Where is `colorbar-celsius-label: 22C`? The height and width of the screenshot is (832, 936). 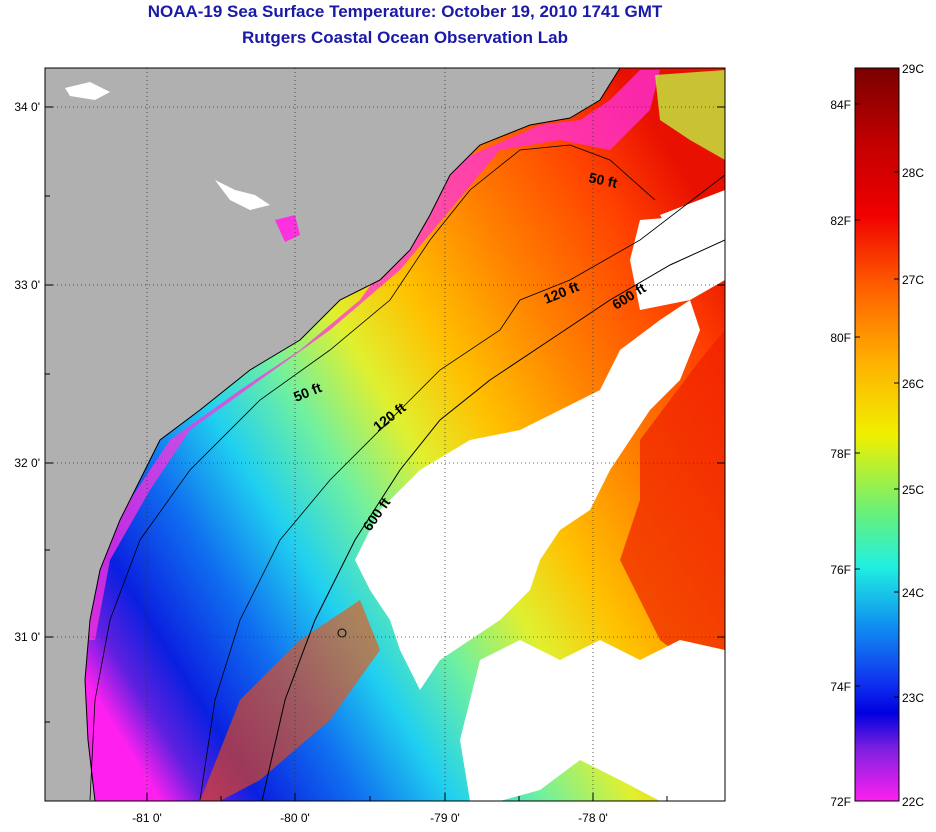
colorbar-celsius-label: 22C is located at coordinates (913, 802).